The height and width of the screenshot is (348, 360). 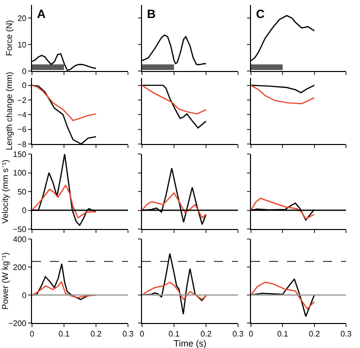 What do you see at coordinates (9, 111) in the screenshot?
I see `y-axis-title: Length change (mm)` at bounding box center [9, 111].